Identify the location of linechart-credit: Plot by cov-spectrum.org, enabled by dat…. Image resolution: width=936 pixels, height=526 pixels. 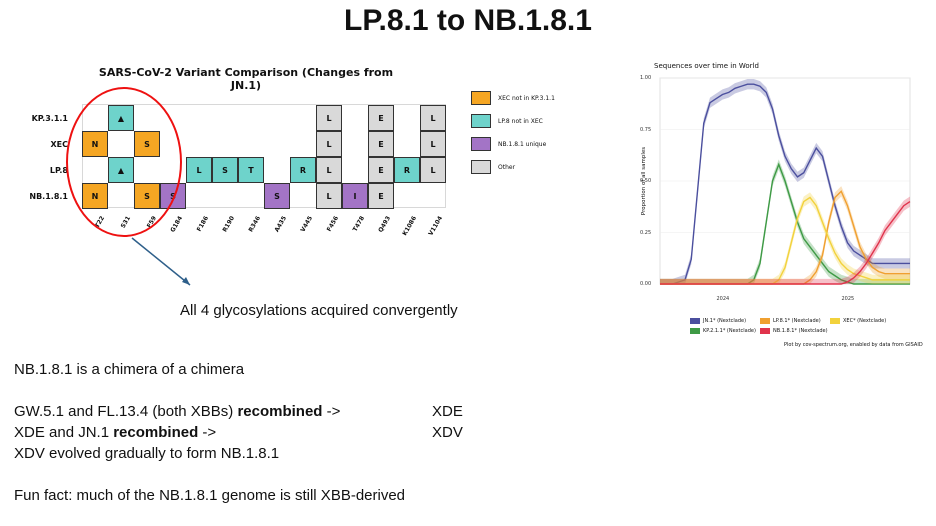
(853, 345).